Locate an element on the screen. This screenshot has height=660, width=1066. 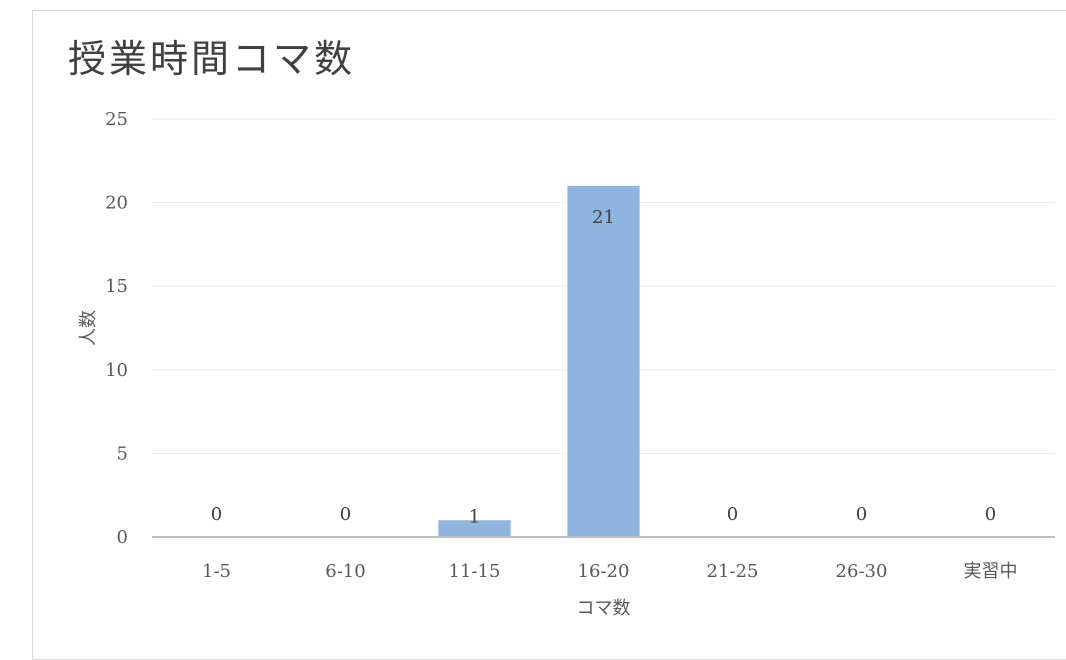
x-tick-label: 11-15 is located at coordinates (475, 571).